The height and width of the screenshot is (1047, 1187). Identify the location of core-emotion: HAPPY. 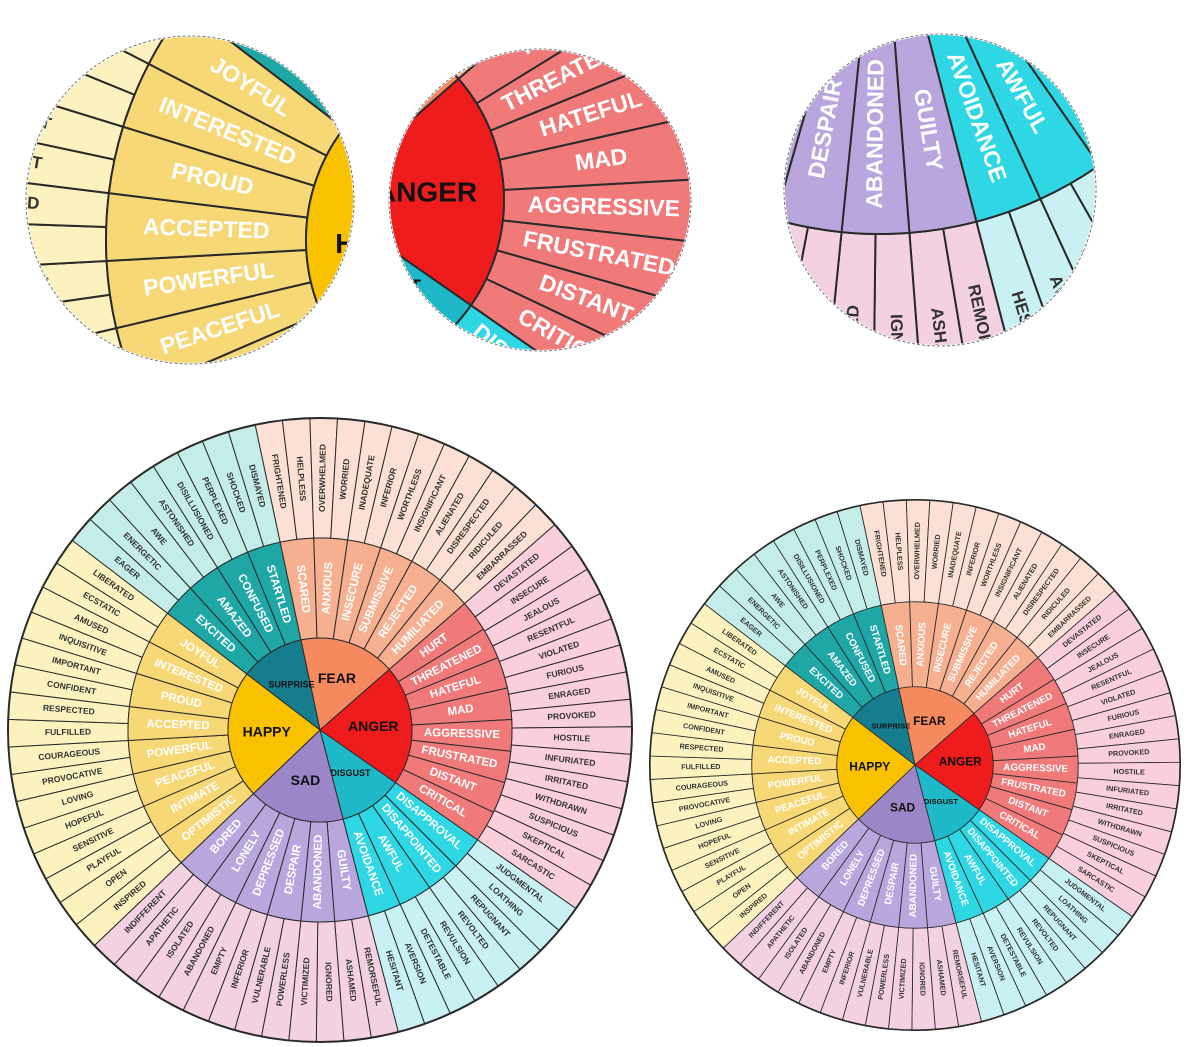
(267, 732).